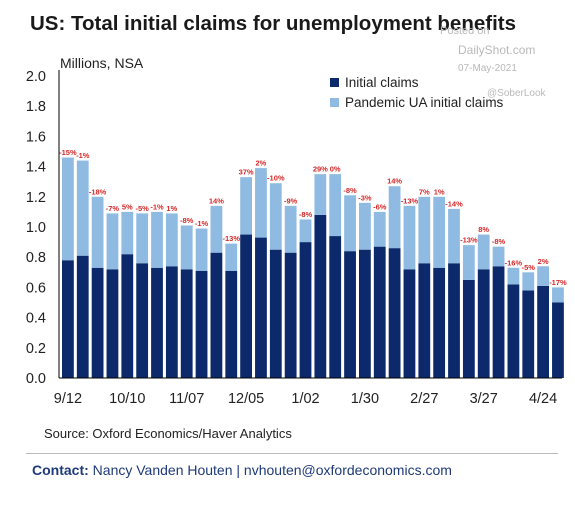  What do you see at coordinates (36, 168) in the screenshot?
I see `y-tick-label: 1.4` at bounding box center [36, 168].